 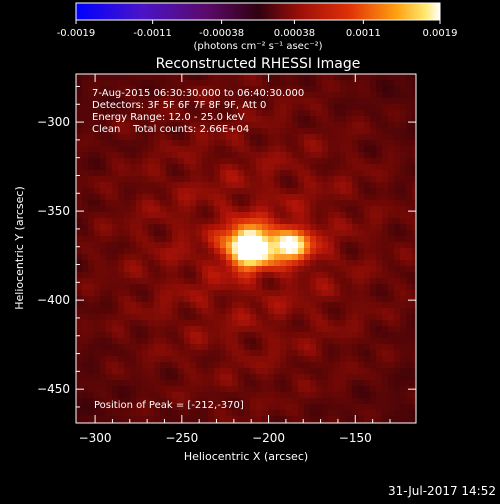 I want to click on colorbar, so click(x=258, y=11).